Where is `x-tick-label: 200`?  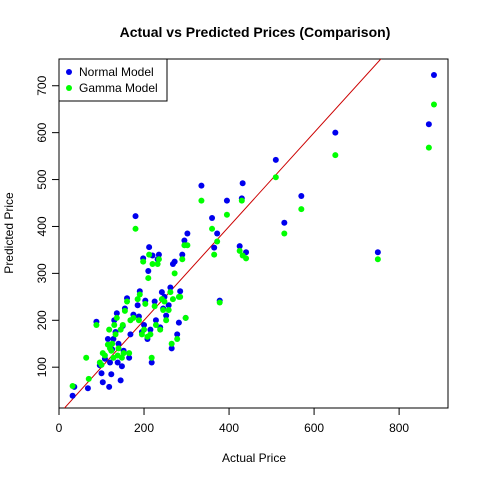
x-tick-label: 200 is located at coordinates (144, 428).